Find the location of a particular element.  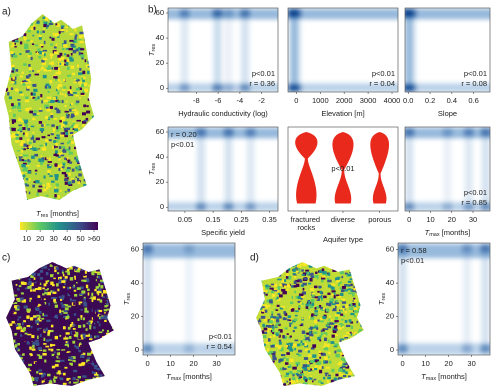

plot-frame is located at coordinates (447, 169).